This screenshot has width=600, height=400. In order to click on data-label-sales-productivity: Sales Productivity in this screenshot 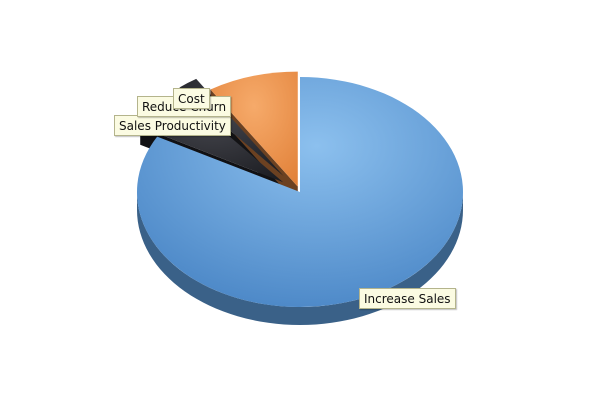, I will do `click(172, 125)`.